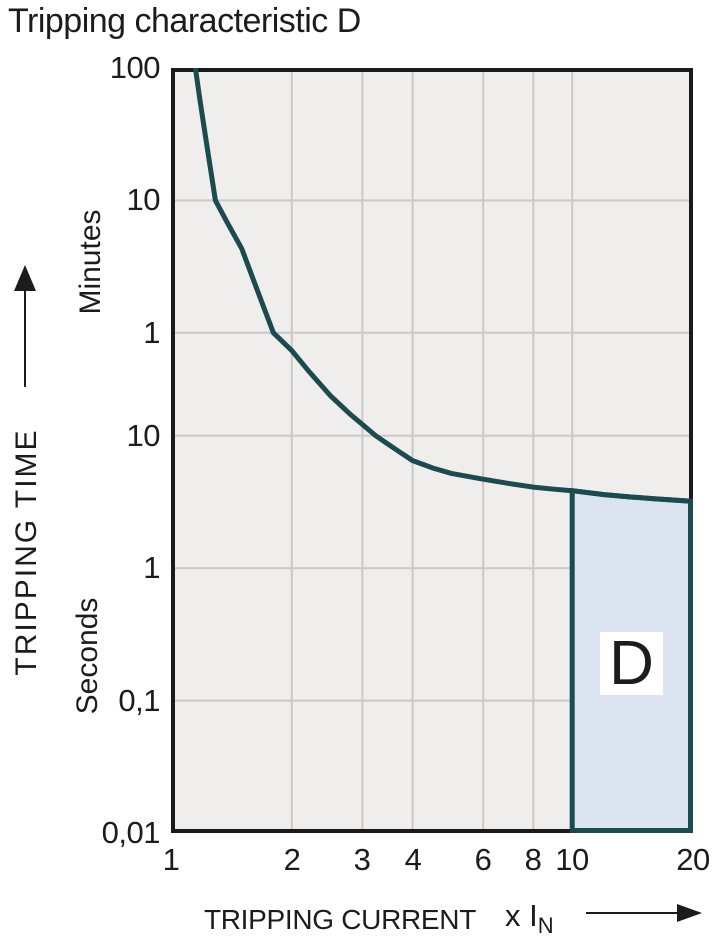 The image size is (720, 943). Describe the element at coordinates (292, 859) in the screenshot. I see `x-tick-label: 2` at that location.